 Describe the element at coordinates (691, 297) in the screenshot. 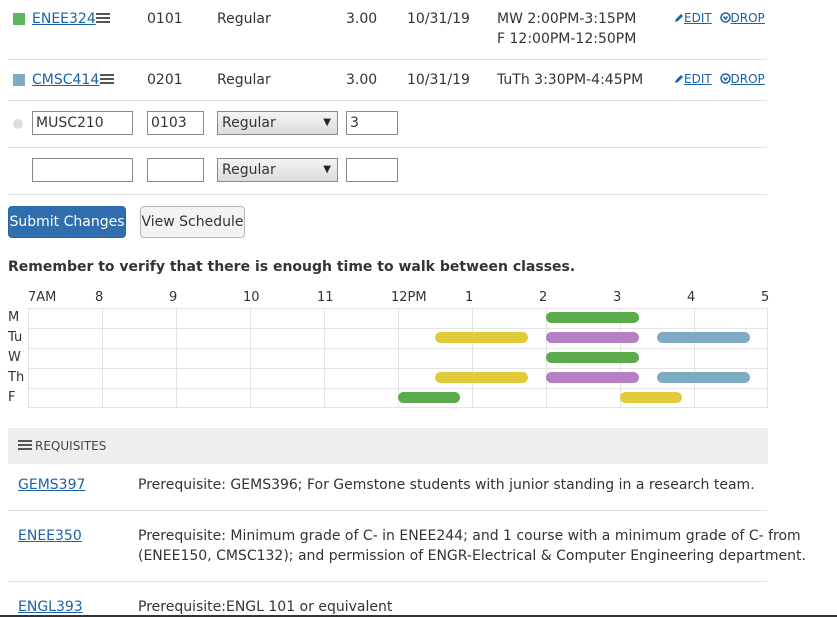

I see `hour-label: 4` at that location.